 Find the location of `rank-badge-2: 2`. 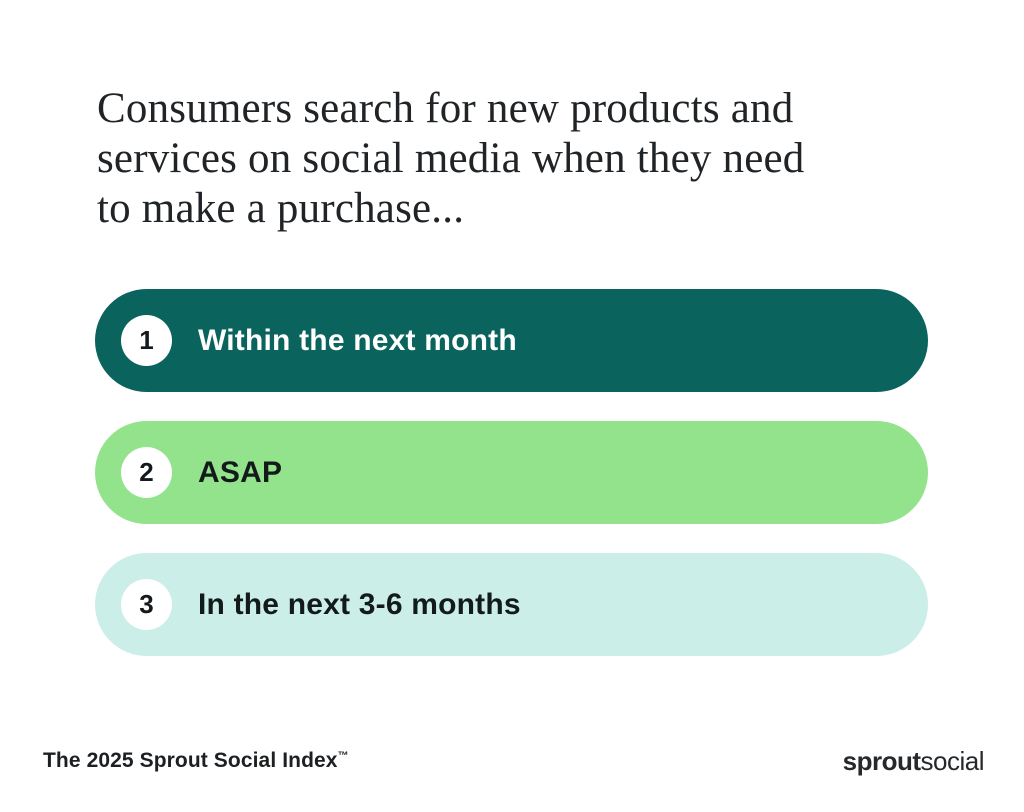

rank-badge-2: 2 is located at coordinates (146, 472).